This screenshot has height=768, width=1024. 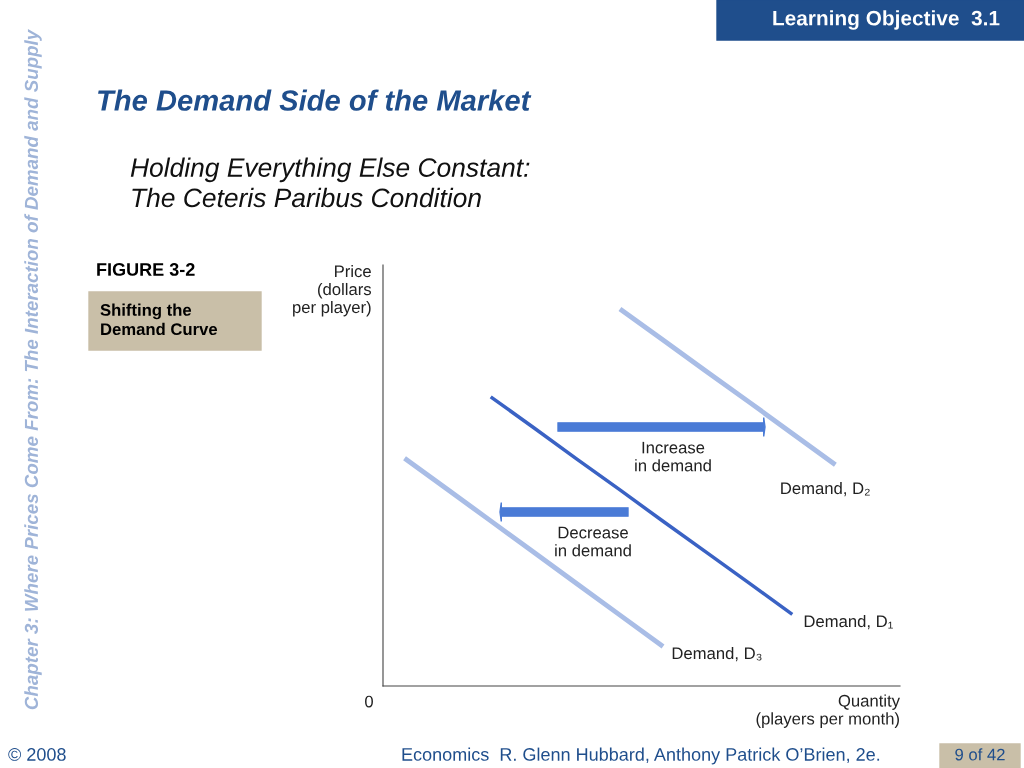 I want to click on series-label: Demand, D₂, so click(x=825, y=489).